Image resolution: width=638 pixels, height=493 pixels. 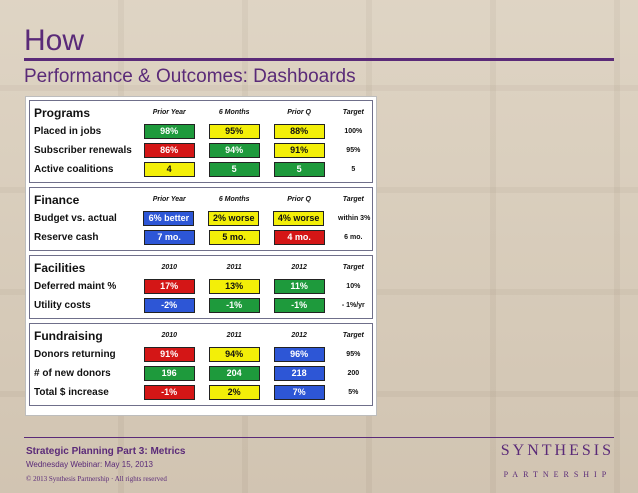 I want to click on metric-label: Placed in jobs, so click(x=68, y=131).